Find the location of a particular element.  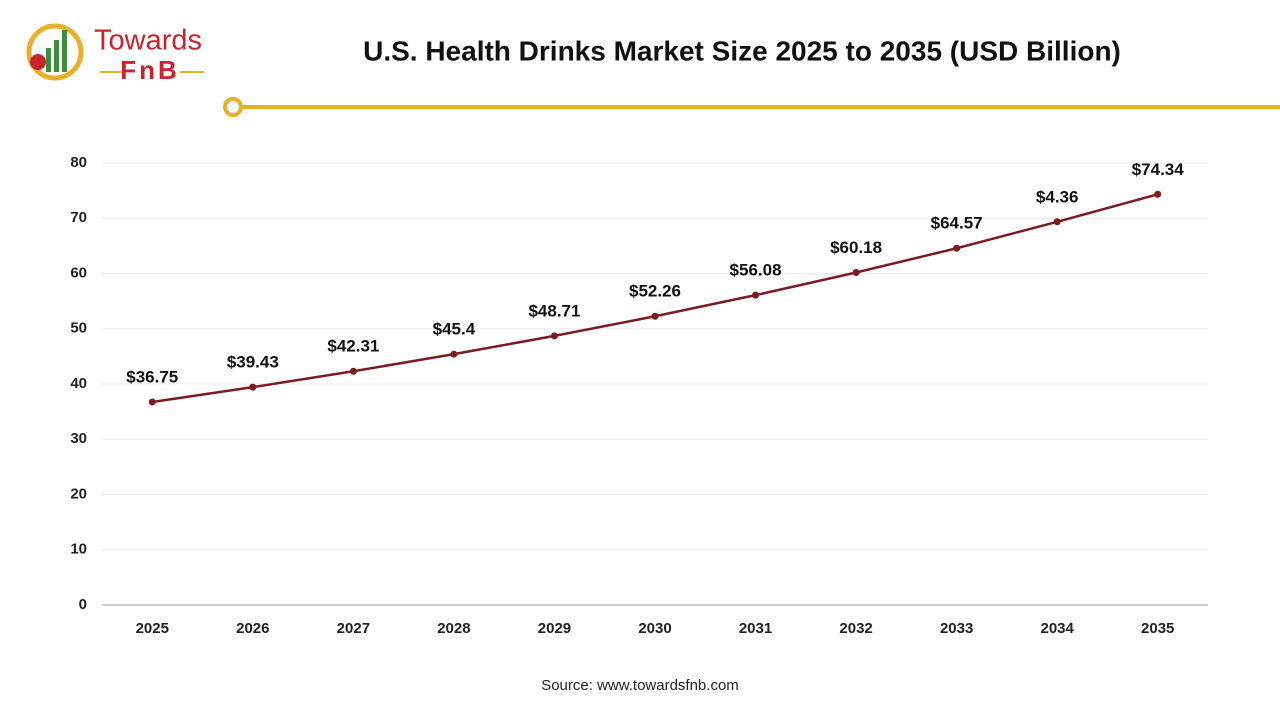

x-tick-label: 2030 is located at coordinates (654, 628).